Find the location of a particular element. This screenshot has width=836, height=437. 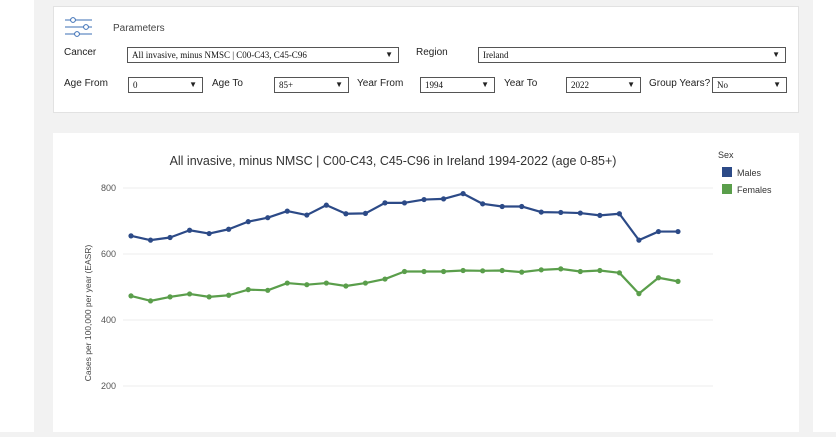

y-axis-label: Cases per 100,000 per year (EASR) is located at coordinates (88, 313).